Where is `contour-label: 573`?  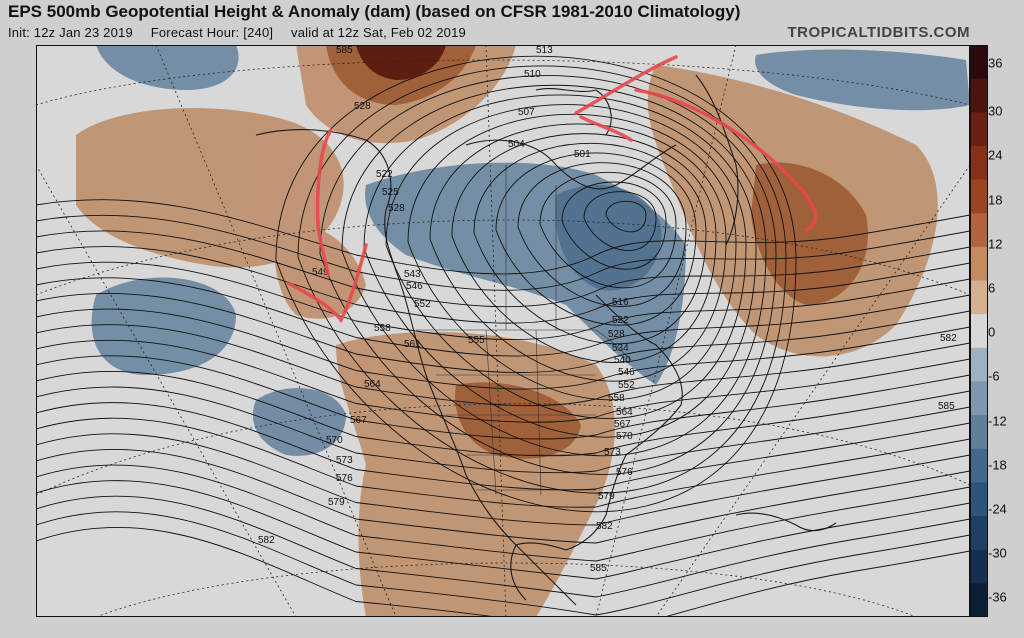
contour-label: 573 is located at coordinates (344, 460).